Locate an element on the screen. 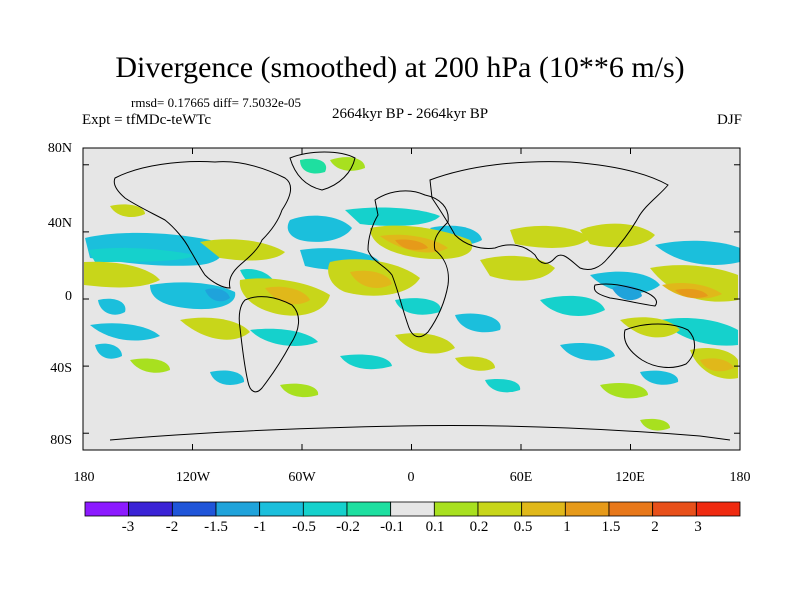  colorbar-label: -2 is located at coordinates (172, 527).